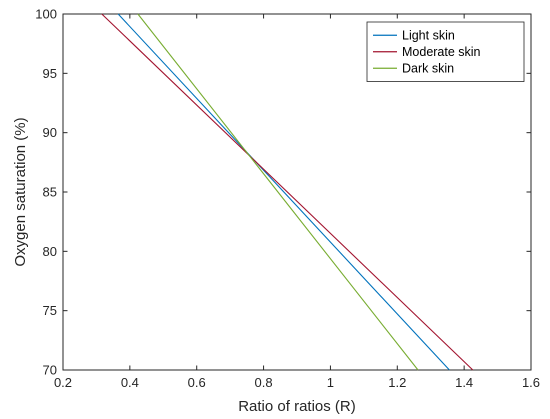 The image size is (550, 419). What do you see at coordinates (297, 406) in the screenshot?
I see `x-axis-label: Ratio of ratios (R)` at bounding box center [297, 406].